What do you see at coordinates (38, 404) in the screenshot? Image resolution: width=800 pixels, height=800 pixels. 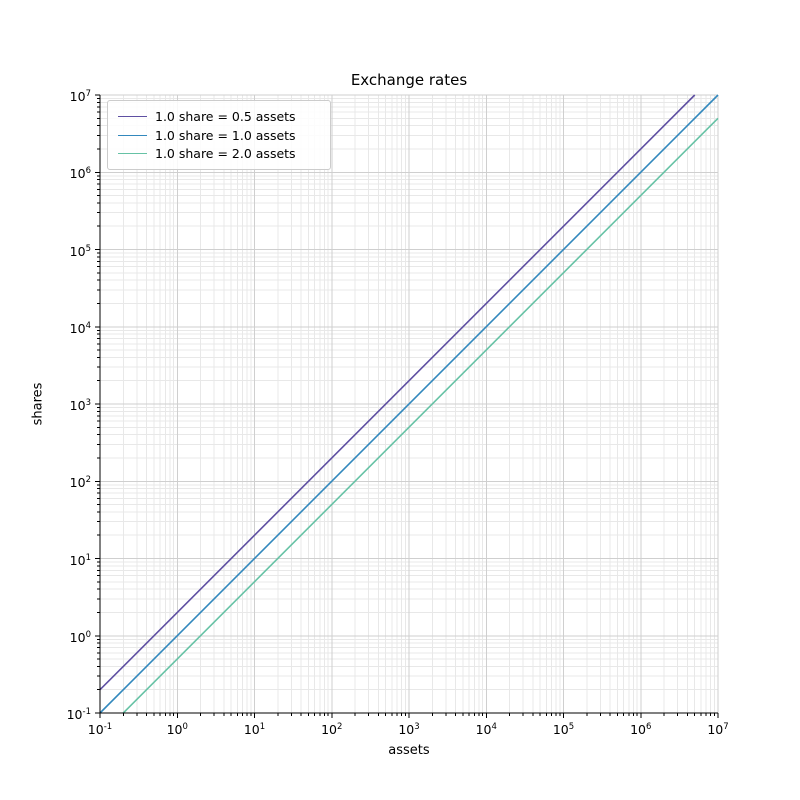 I see `y-axis-label: shares` at bounding box center [38, 404].